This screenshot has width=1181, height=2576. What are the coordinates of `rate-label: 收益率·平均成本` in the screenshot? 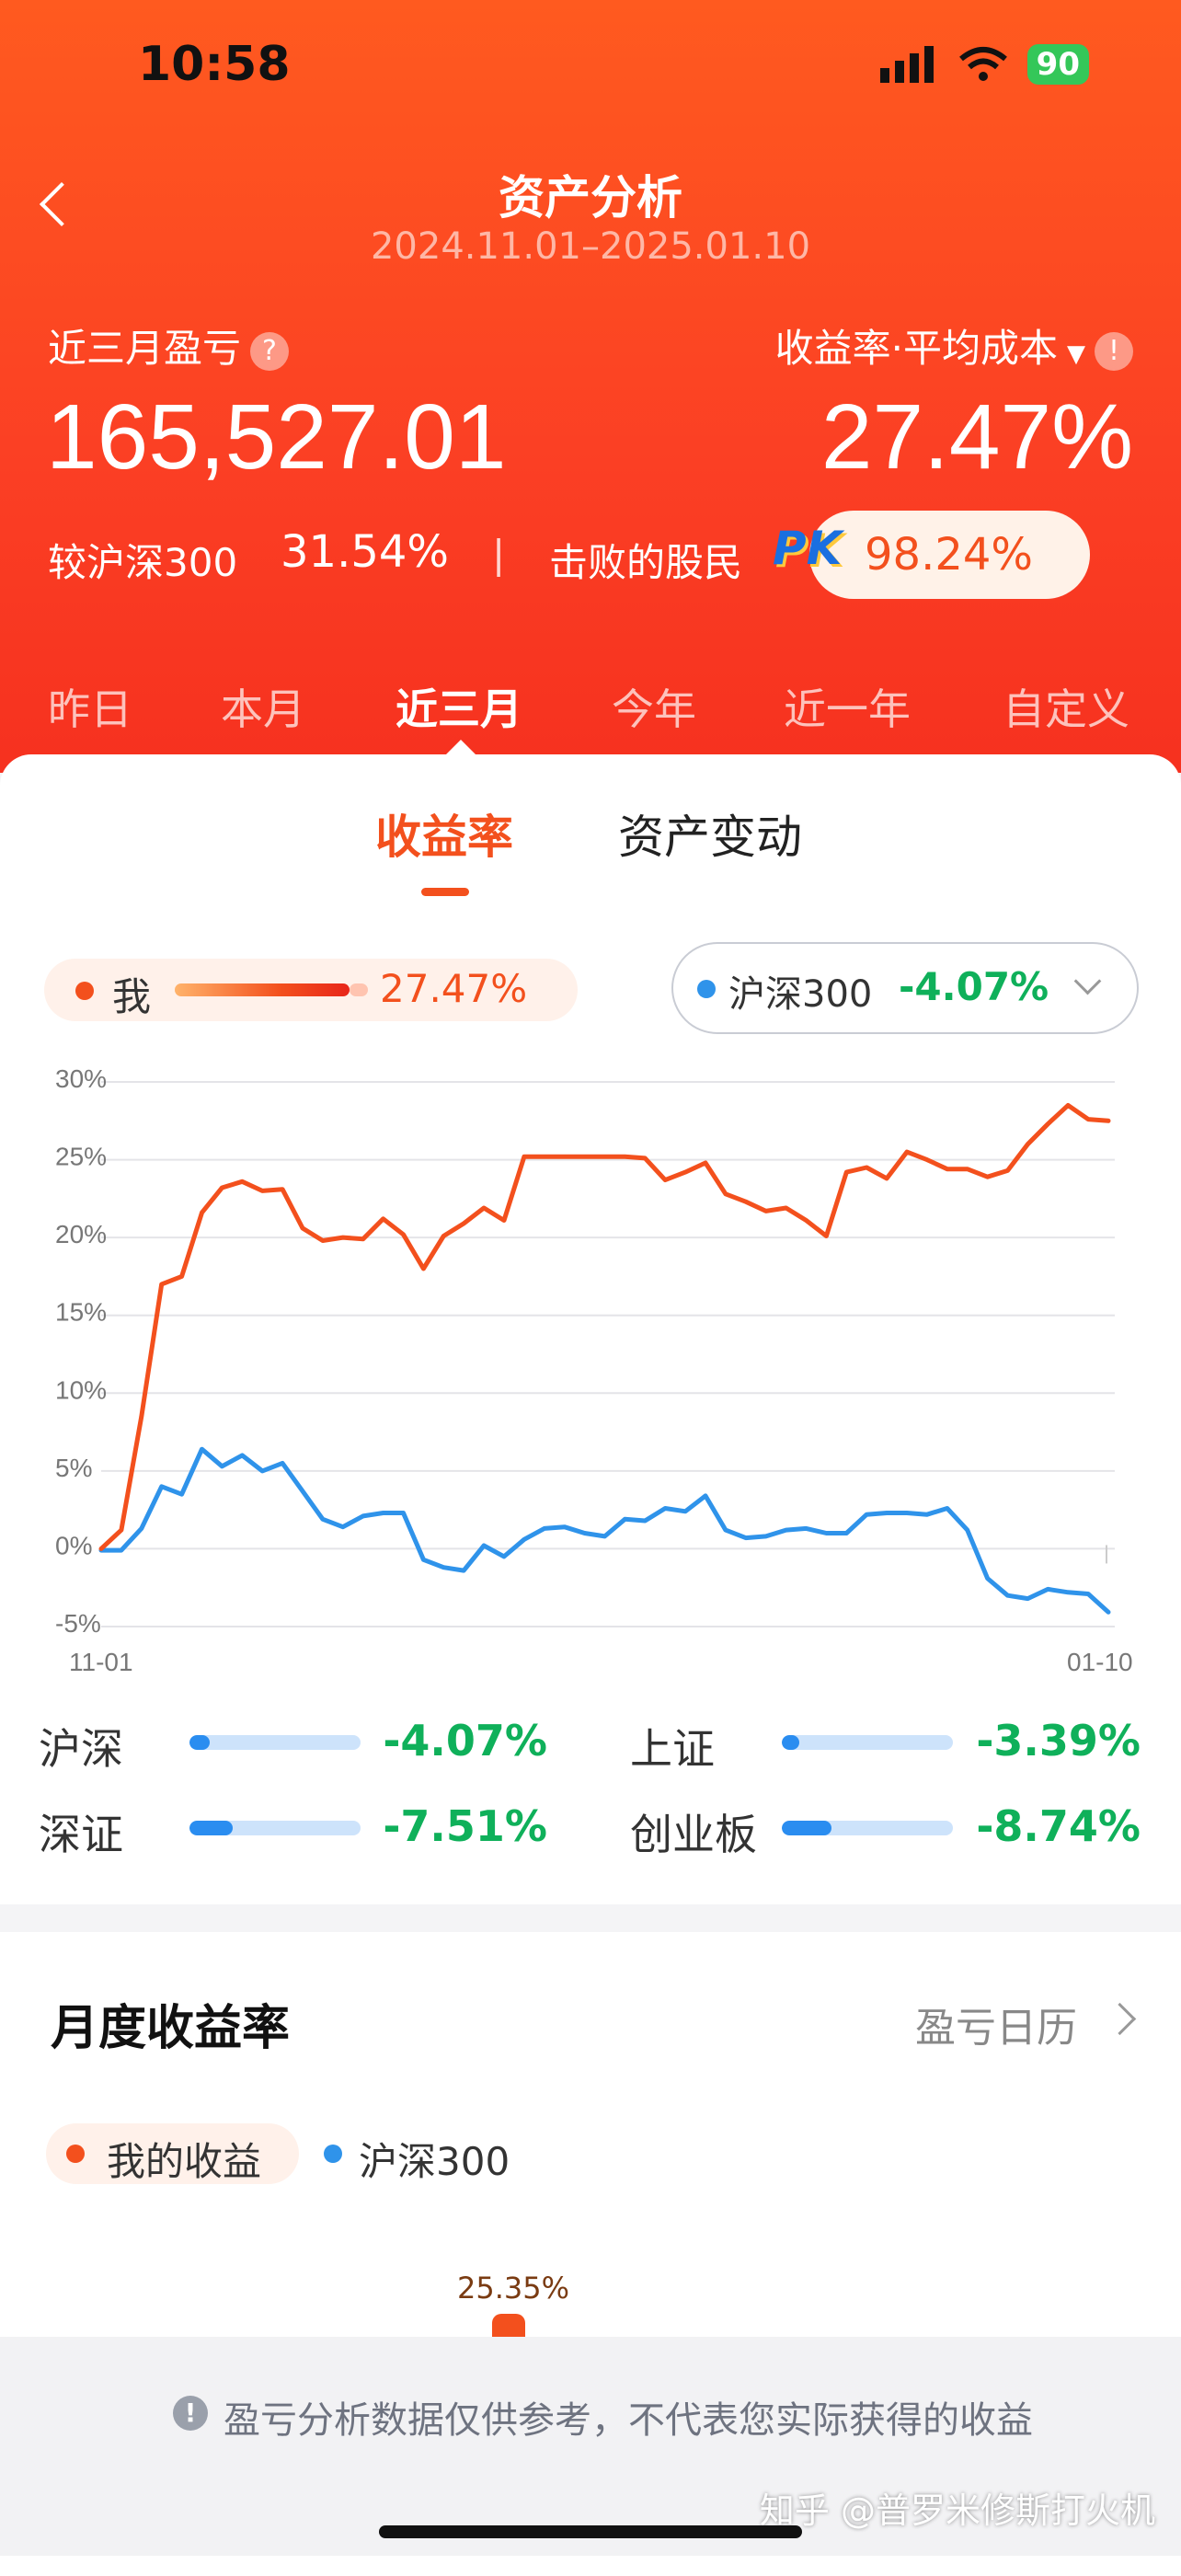 It's located at (916, 348).